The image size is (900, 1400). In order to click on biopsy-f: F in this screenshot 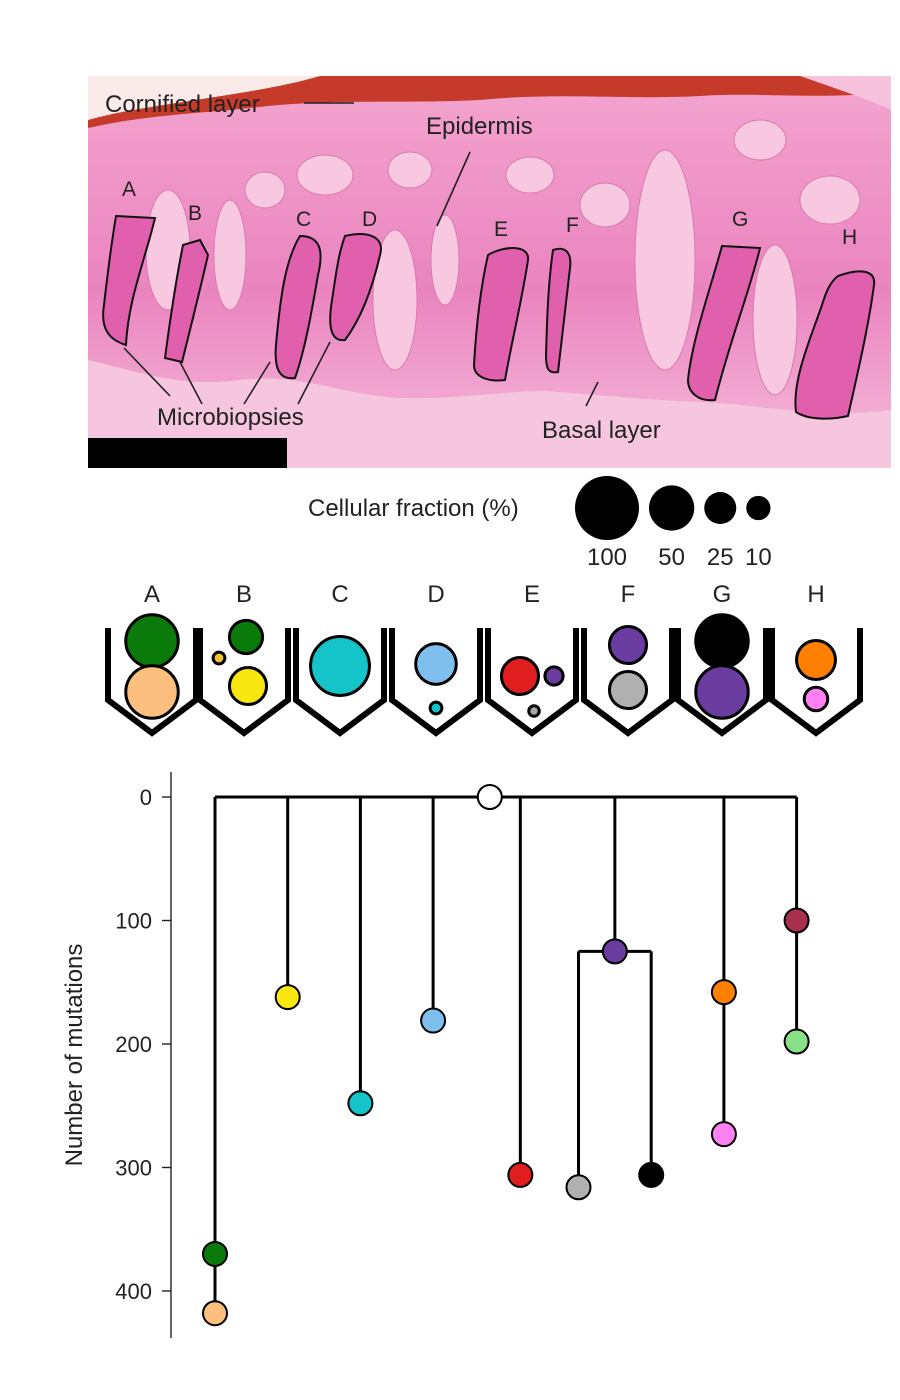, I will do `click(628, 659)`.